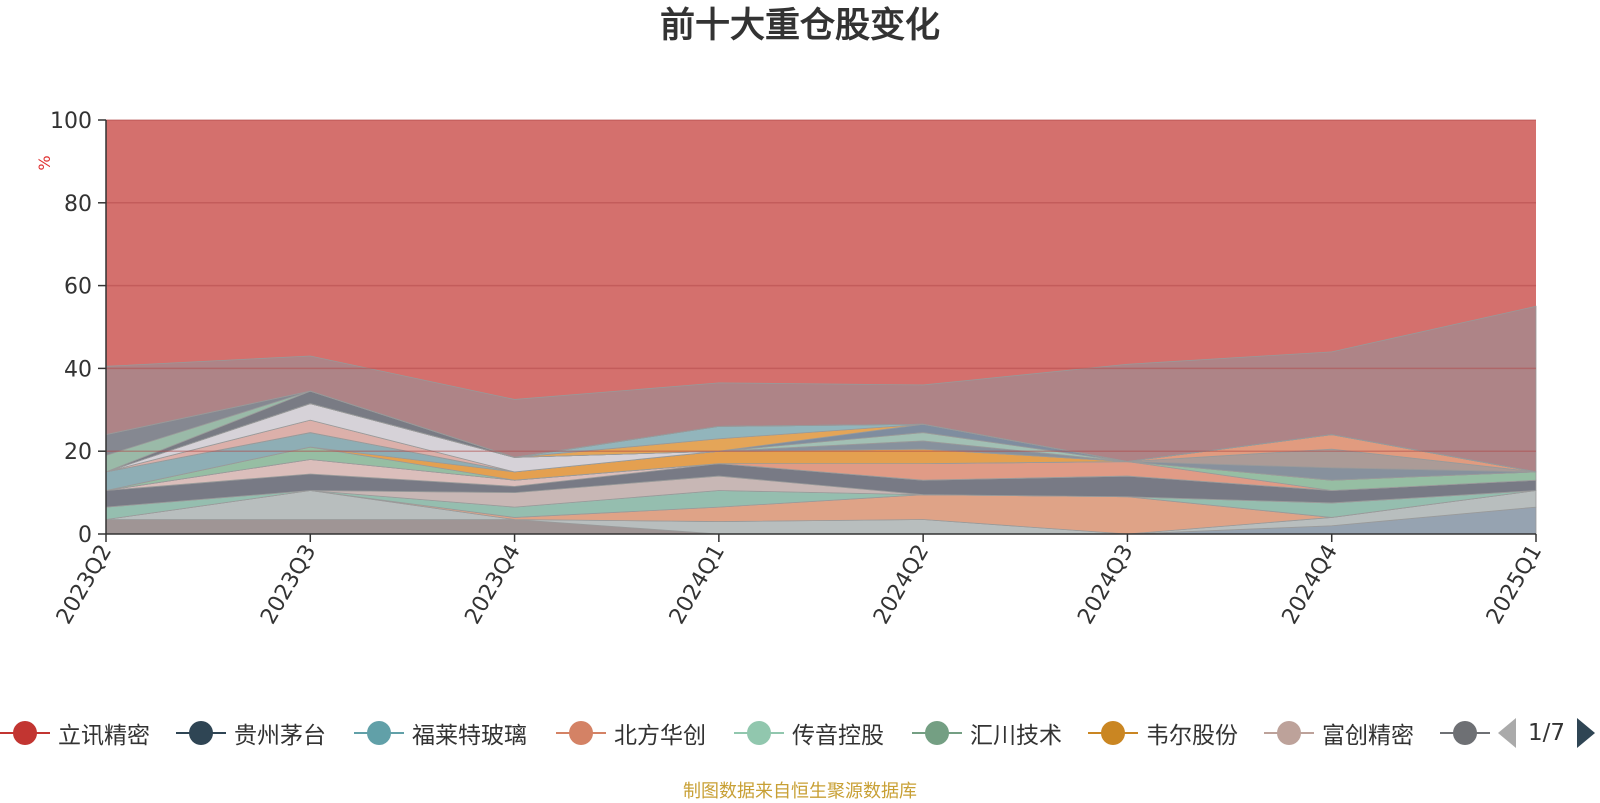  I want to click on legend-item: 传音控股, so click(809, 733).